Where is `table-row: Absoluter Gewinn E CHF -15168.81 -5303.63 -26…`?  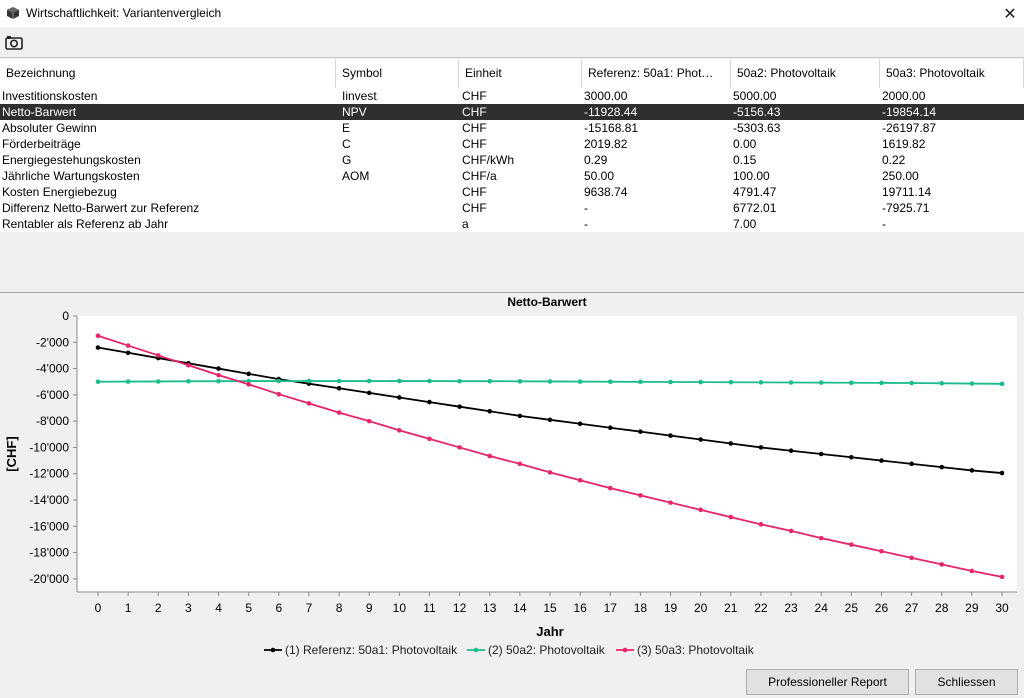 table-row: Absoluter Gewinn E CHF -15168.81 -5303.63 -26… is located at coordinates (512, 128).